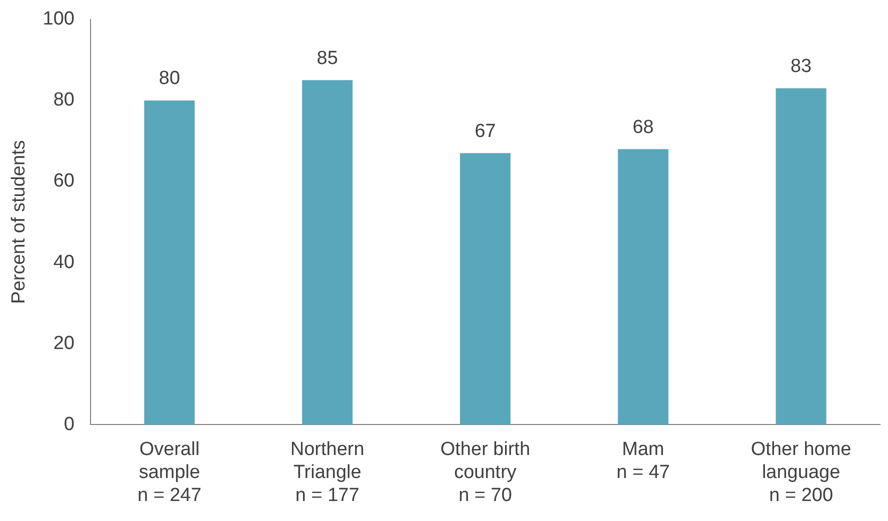 Image resolution: width=888 pixels, height=521 pixels. Describe the element at coordinates (63, 262) in the screenshot. I see `y-tick-label: 40` at that location.